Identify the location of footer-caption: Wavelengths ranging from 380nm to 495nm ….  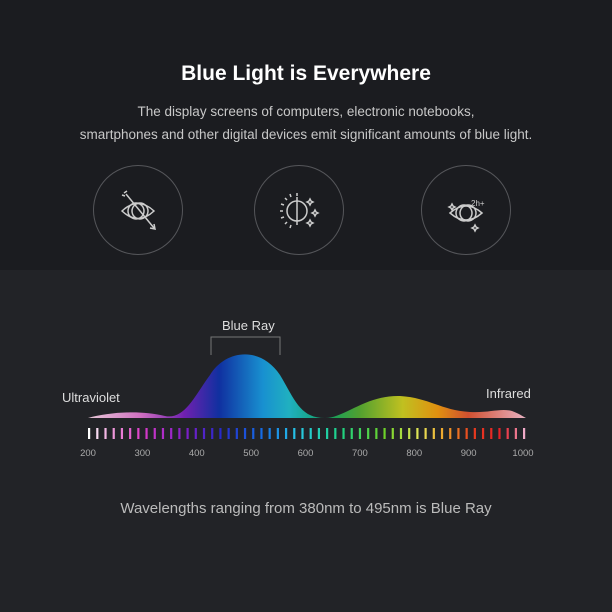
(306, 508).